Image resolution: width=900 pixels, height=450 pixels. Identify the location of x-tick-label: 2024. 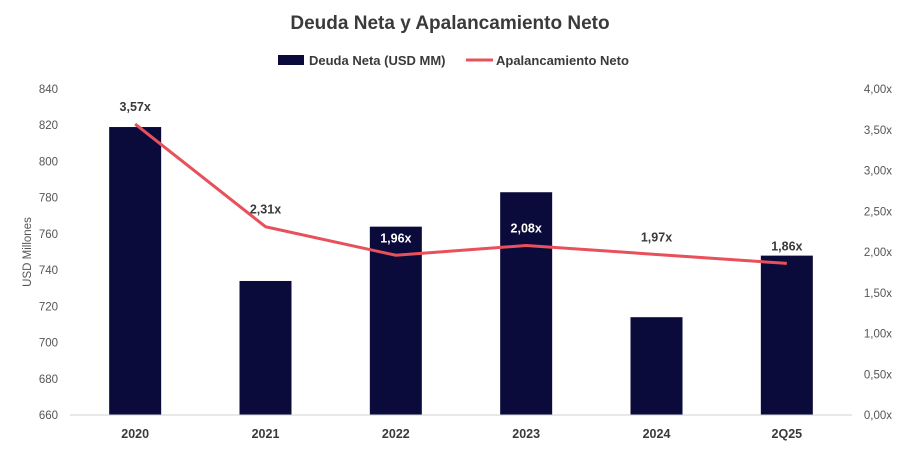
(657, 434).